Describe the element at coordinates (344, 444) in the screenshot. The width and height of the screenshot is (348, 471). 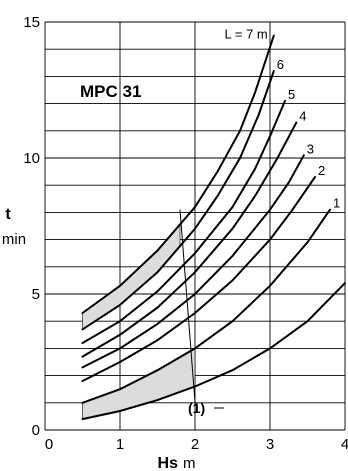
I see `x-tick-label-4: 4` at that location.